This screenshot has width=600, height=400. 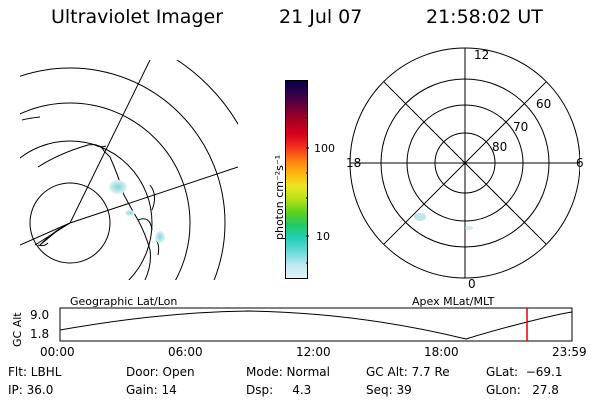 I want to click on sequence-status: Seq: 39, so click(x=389, y=390).